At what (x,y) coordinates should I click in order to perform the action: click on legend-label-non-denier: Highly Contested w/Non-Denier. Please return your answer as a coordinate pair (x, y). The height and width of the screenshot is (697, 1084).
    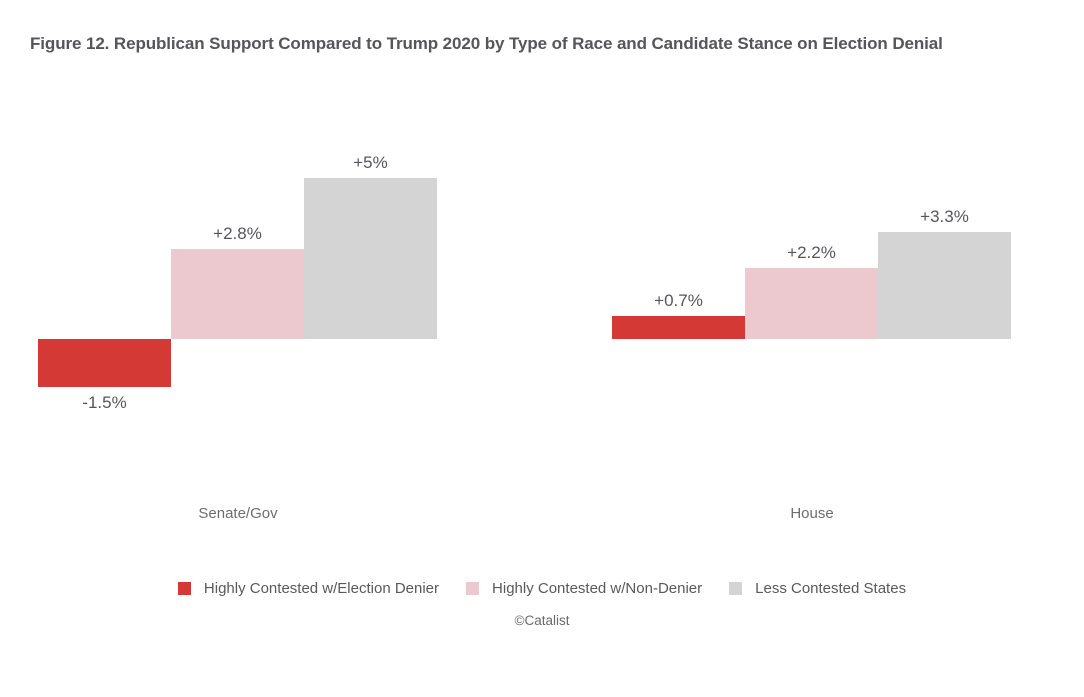
    Looking at the image, I should click on (597, 588).